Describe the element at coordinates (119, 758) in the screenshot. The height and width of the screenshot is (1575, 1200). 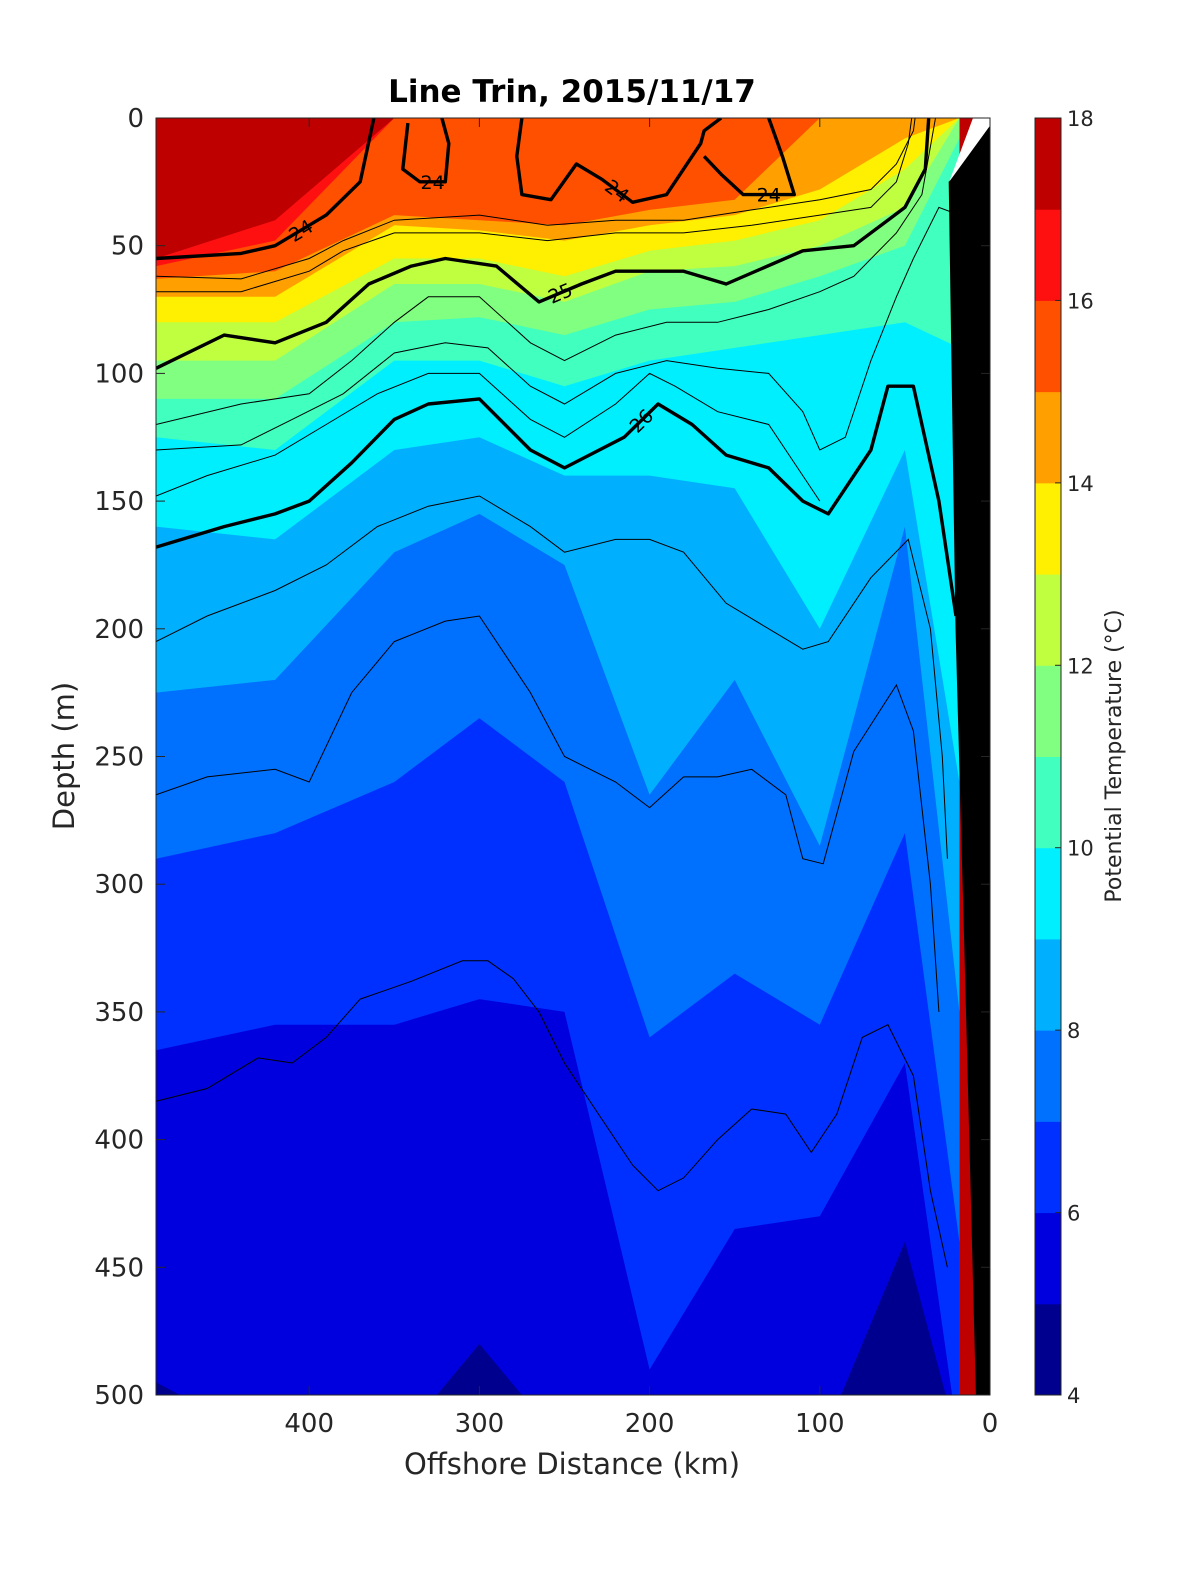
I see `y-tick-label-250: 250` at that location.